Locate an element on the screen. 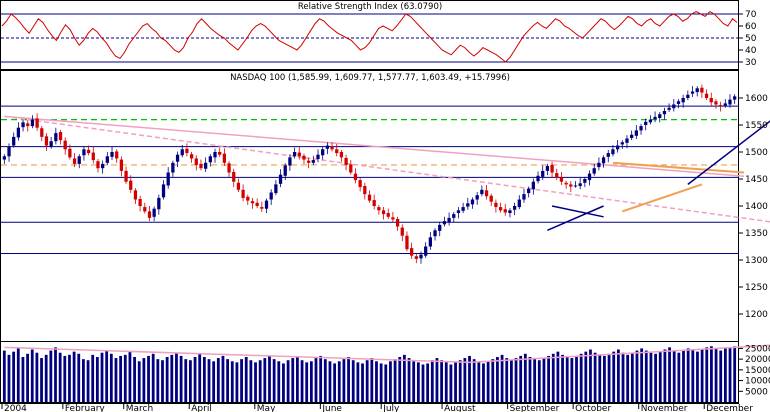 This screenshot has width=770, height=412. x-tick-label: November is located at coordinates (664, 408).